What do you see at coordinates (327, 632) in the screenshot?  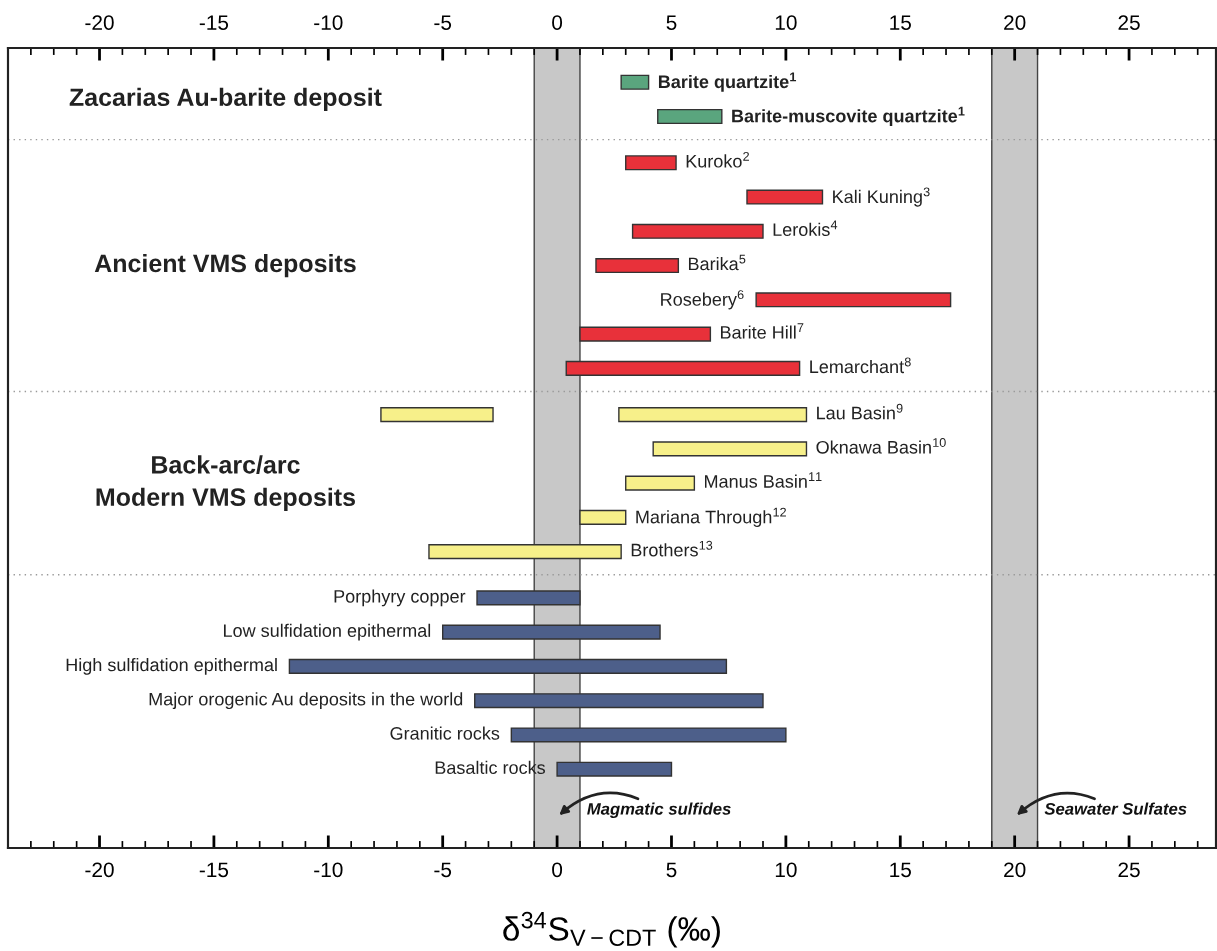 I see `y-tick-label: Low sulfidation epithermal` at bounding box center [327, 632].